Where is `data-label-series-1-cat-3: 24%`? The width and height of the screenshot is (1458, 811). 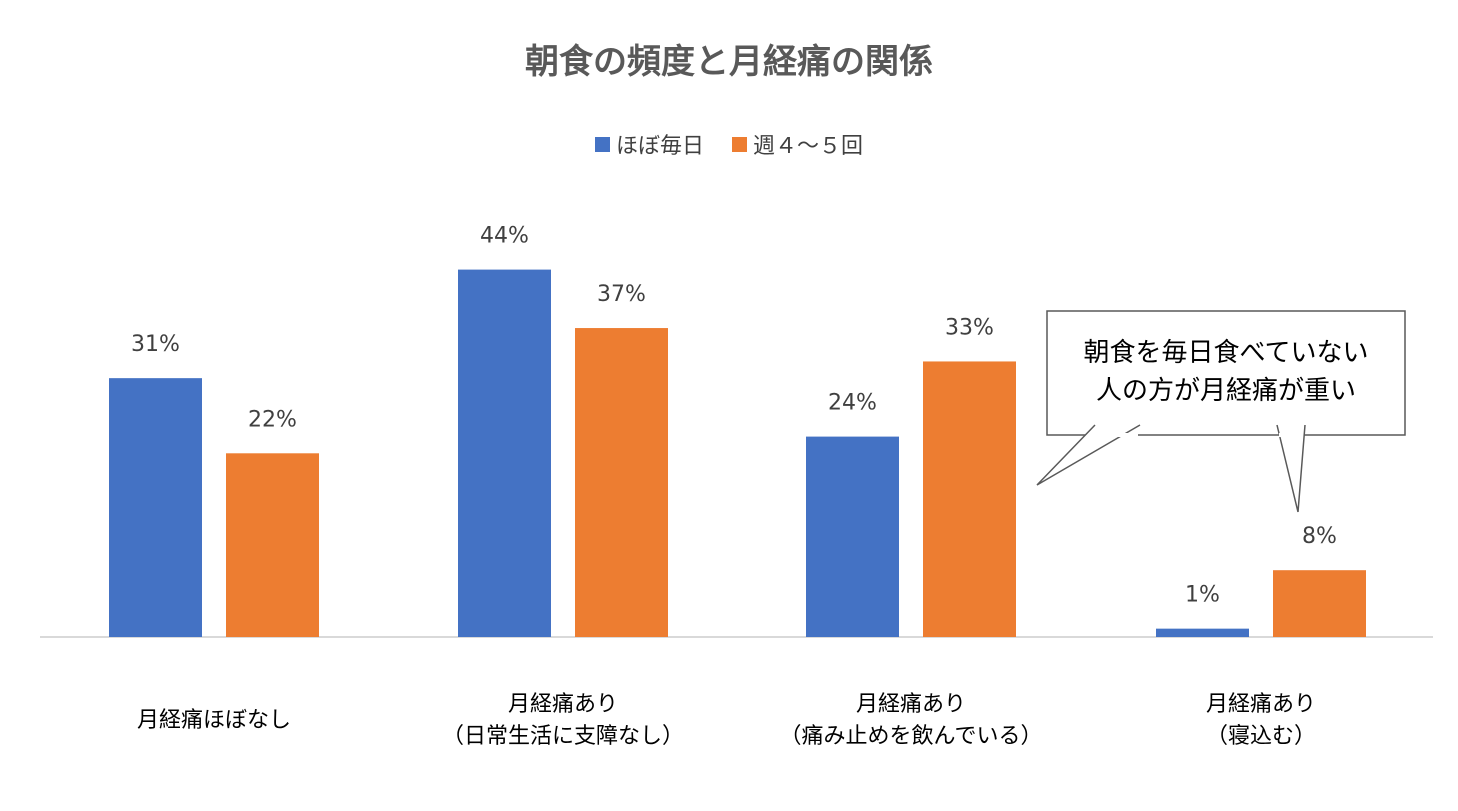
data-label-series-1-cat-3: 24% is located at coordinates (852, 403).